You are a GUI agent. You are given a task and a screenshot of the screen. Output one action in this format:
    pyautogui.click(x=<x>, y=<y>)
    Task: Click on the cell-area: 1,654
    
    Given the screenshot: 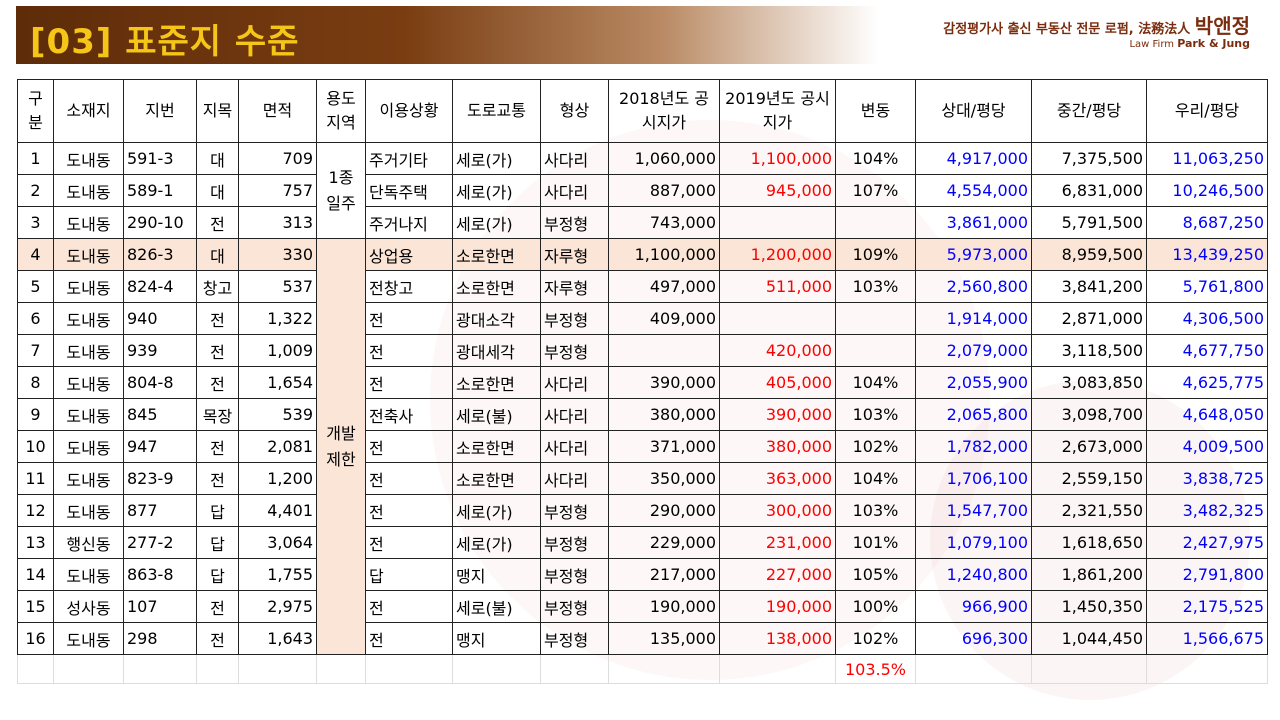 What is the action you would take?
    pyautogui.click(x=277, y=382)
    